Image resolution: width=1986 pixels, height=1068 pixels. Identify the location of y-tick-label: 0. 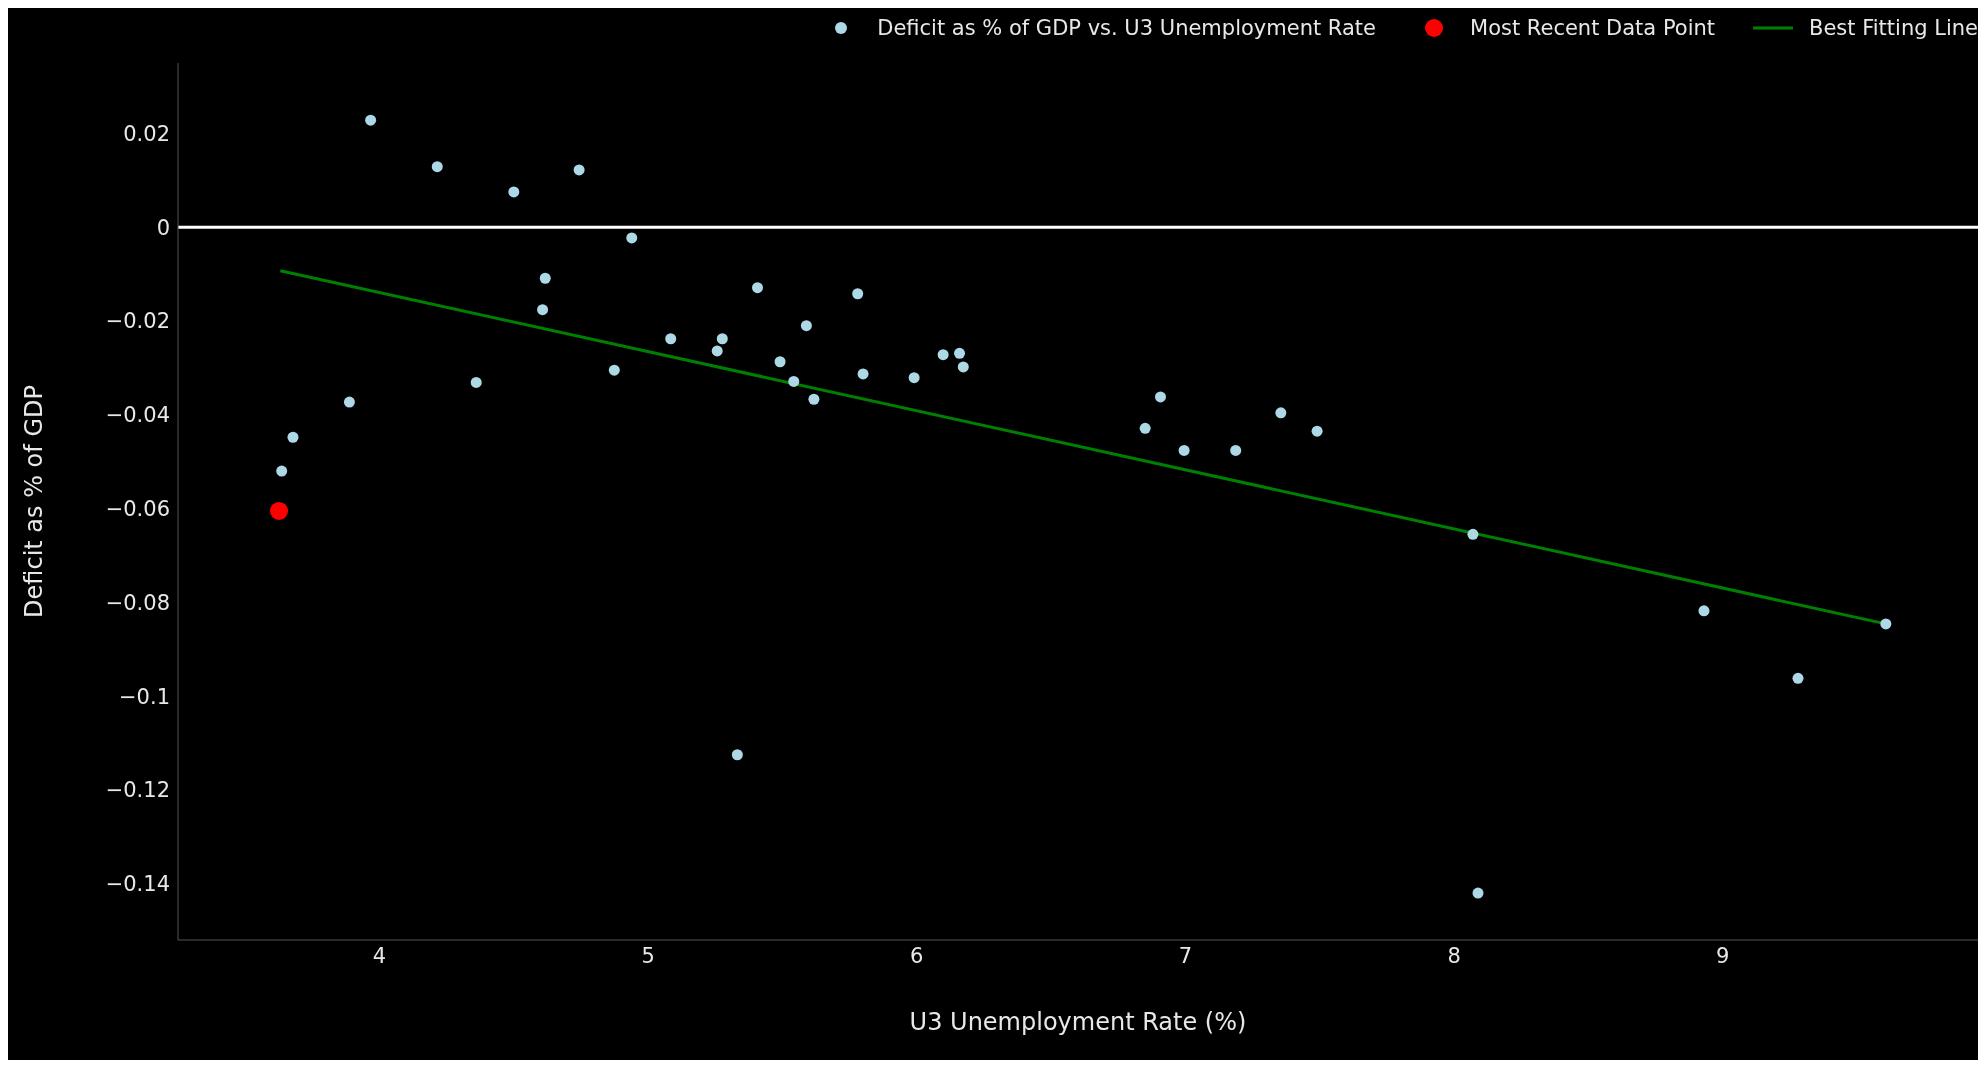
(163, 227).